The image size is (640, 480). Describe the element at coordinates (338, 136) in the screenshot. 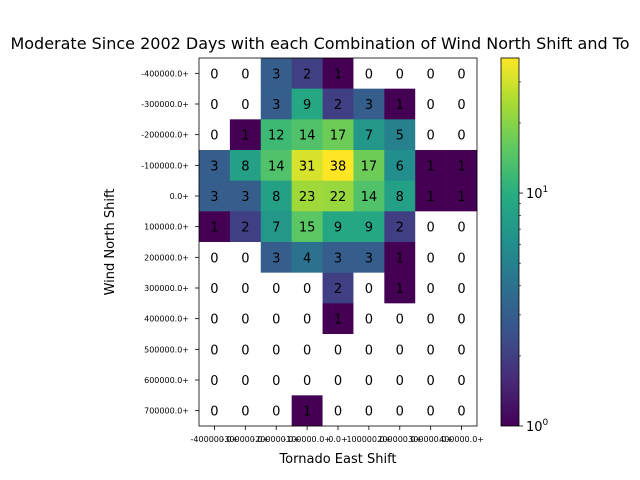

I see `cell-value-label: 17` at that location.